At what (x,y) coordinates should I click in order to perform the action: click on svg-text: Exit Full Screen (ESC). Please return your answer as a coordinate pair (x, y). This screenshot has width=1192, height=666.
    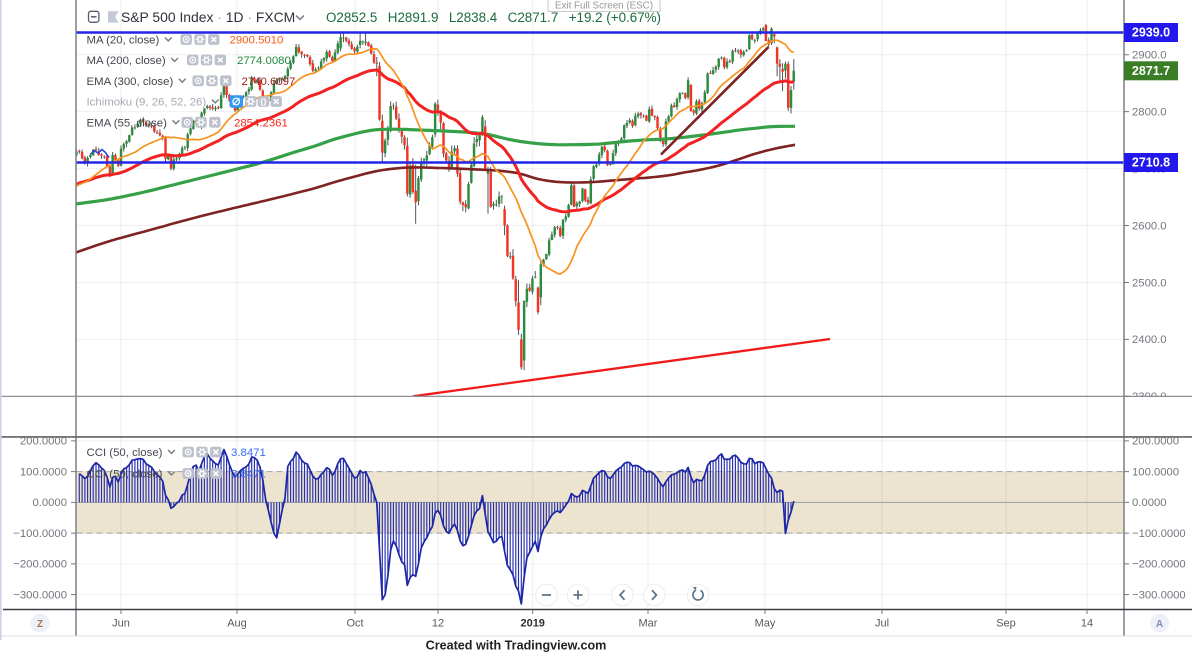
    Looking at the image, I should click on (604, 6).